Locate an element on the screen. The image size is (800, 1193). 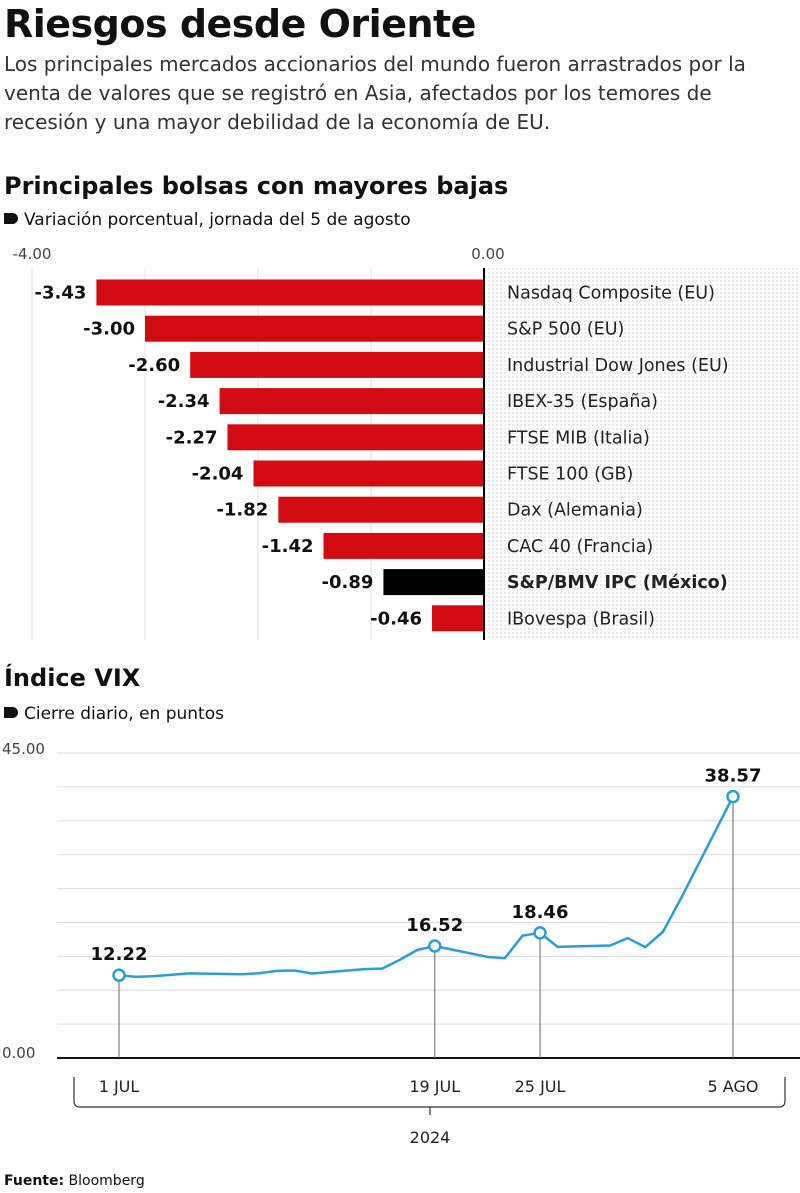
bar-value-label: -3.43 is located at coordinates (61, 293).